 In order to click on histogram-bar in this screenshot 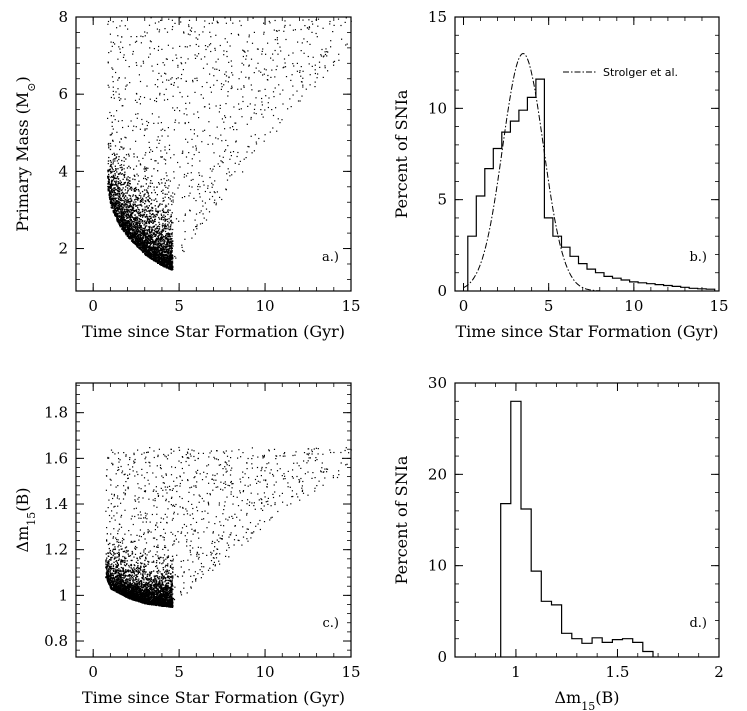, I will do `click(625, 285)`.